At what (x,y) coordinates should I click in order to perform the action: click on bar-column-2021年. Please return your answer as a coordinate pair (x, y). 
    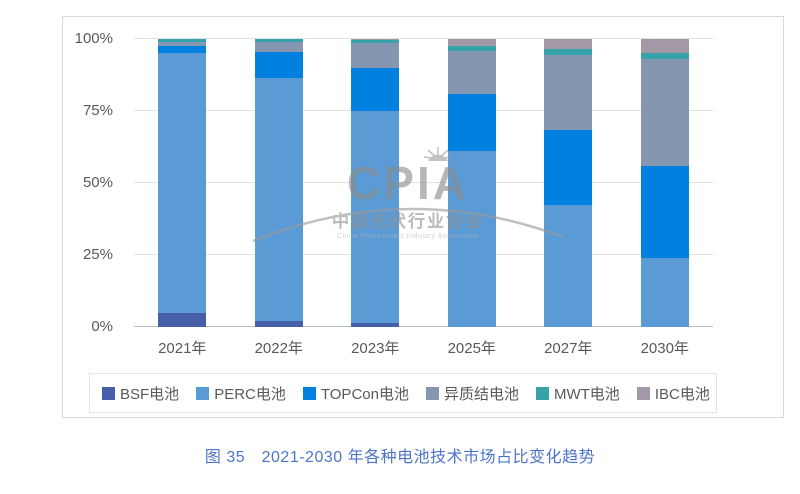
    Looking at the image, I should click on (182, 183).